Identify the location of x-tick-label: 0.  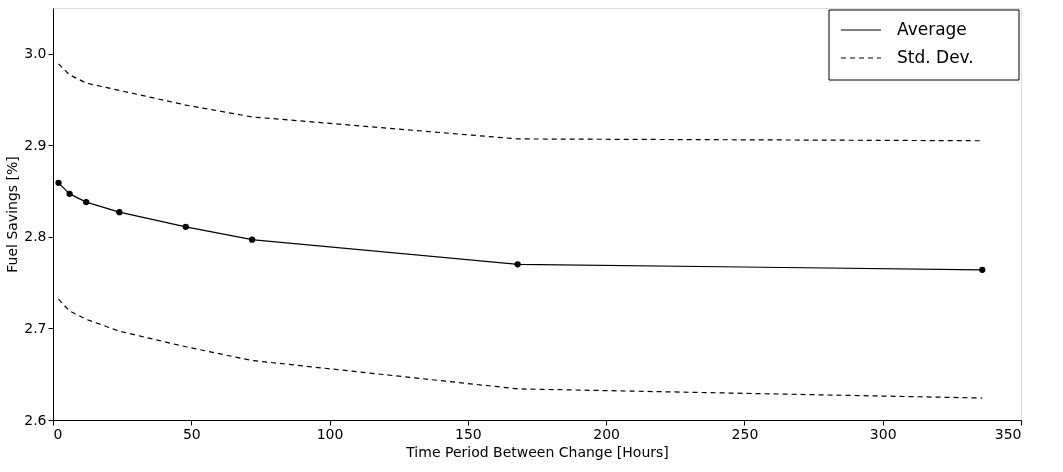
(58, 433).